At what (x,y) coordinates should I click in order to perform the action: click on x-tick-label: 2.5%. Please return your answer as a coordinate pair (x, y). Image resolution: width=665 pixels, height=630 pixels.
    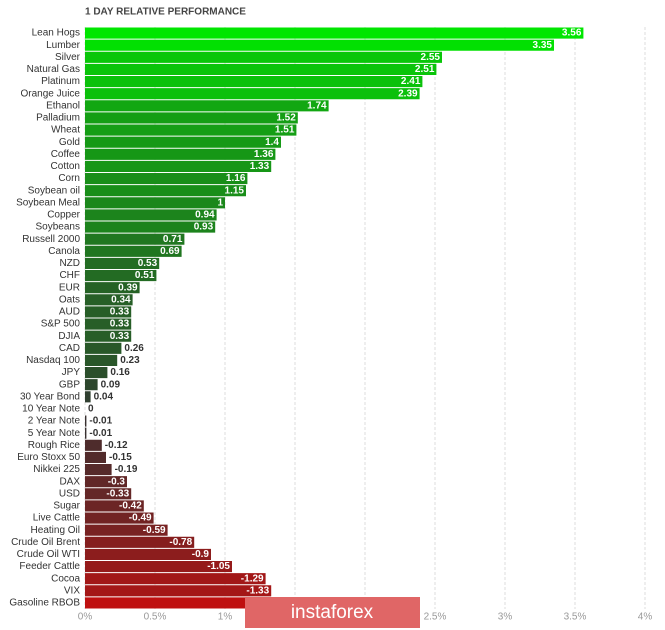
    Looking at the image, I should click on (435, 617).